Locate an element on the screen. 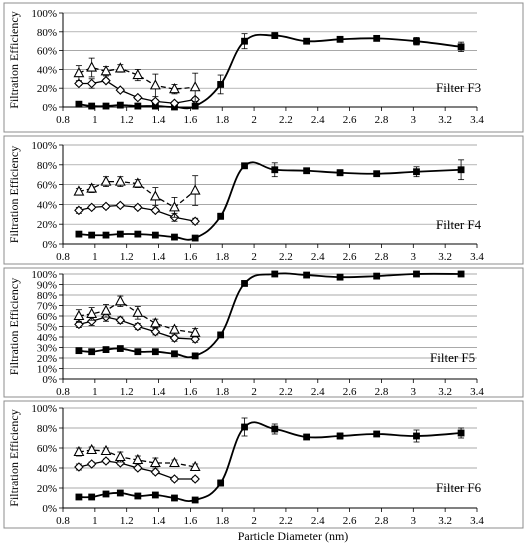 This screenshot has width=528, height=550. y-tick-label: 40% is located at coordinates (47, 70).